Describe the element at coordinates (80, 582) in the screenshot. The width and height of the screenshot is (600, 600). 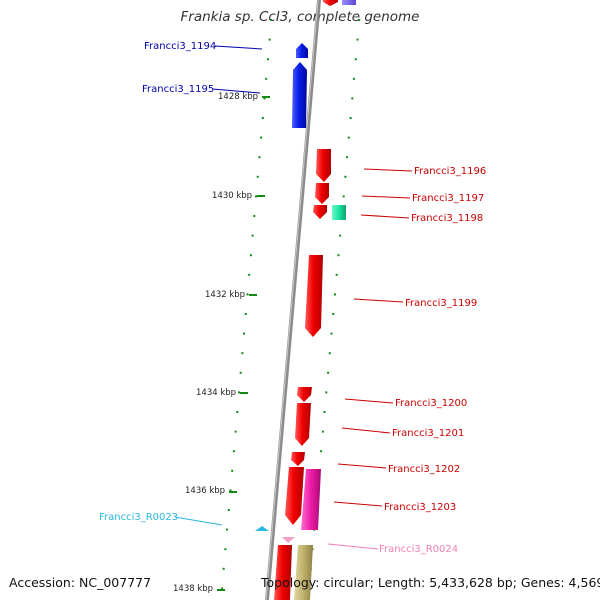
I see `accession-text: Accession: NC_007777` at that location.